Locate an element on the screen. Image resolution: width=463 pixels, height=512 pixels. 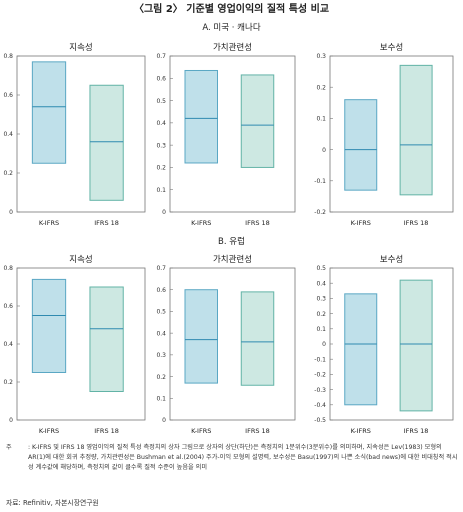
section-b-label: B. 유럽 is located at coordinates (231, 242).